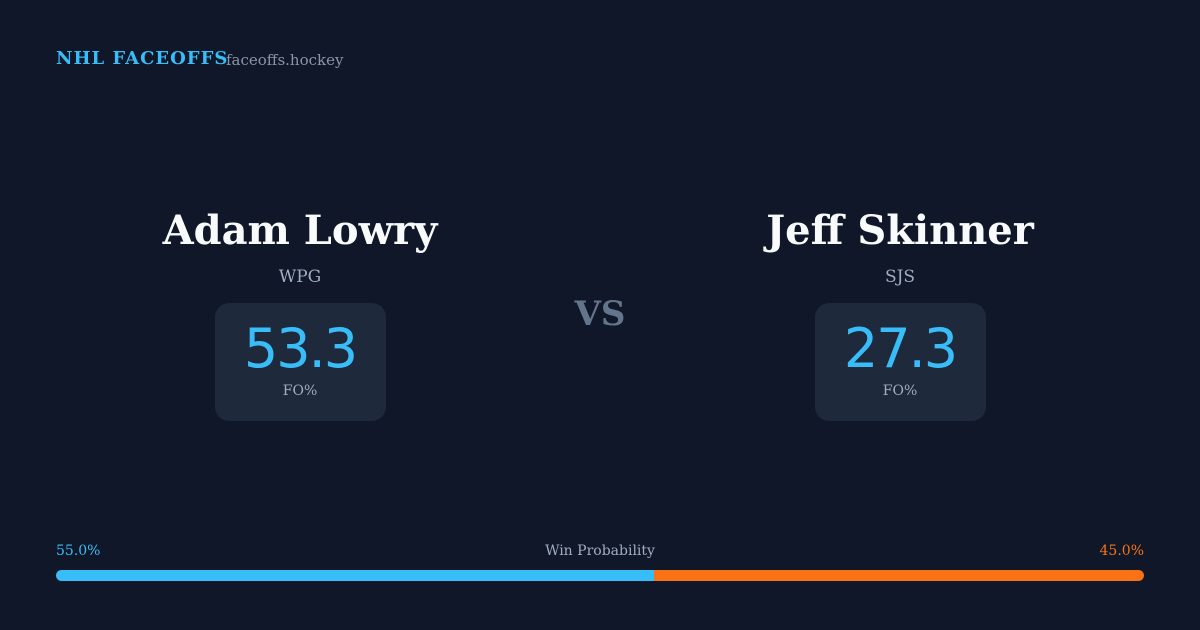  Describe the element at coordinates (285, 60) in the screenshot. I see `site-name: faceoffs.hockey` at that location.